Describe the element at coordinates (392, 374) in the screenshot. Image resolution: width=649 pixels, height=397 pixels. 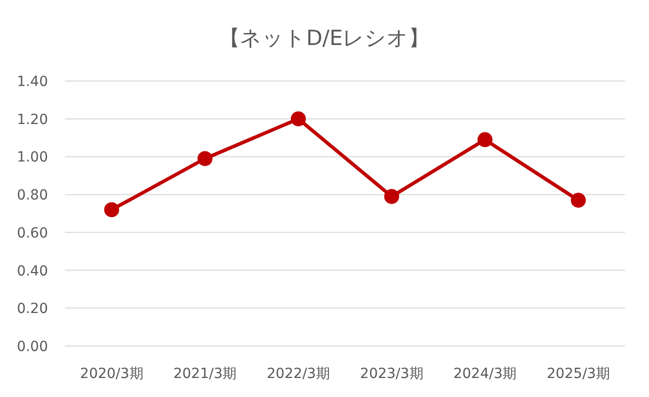
I see `x-tick-label: 2023/3期` at that location.